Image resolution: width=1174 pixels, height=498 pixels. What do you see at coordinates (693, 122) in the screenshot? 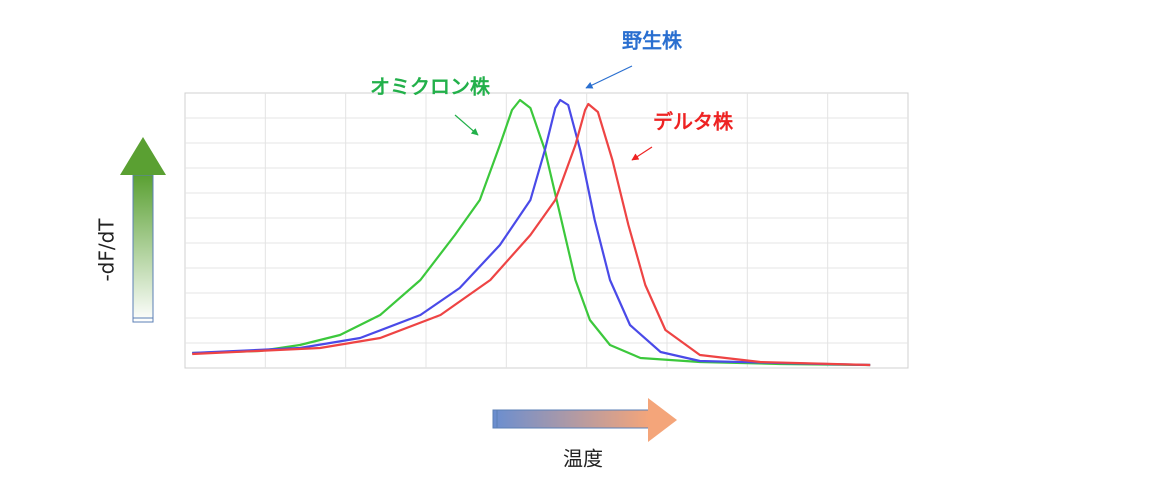
I see `series-label: デルタ株` at bounding box center [693, 122].